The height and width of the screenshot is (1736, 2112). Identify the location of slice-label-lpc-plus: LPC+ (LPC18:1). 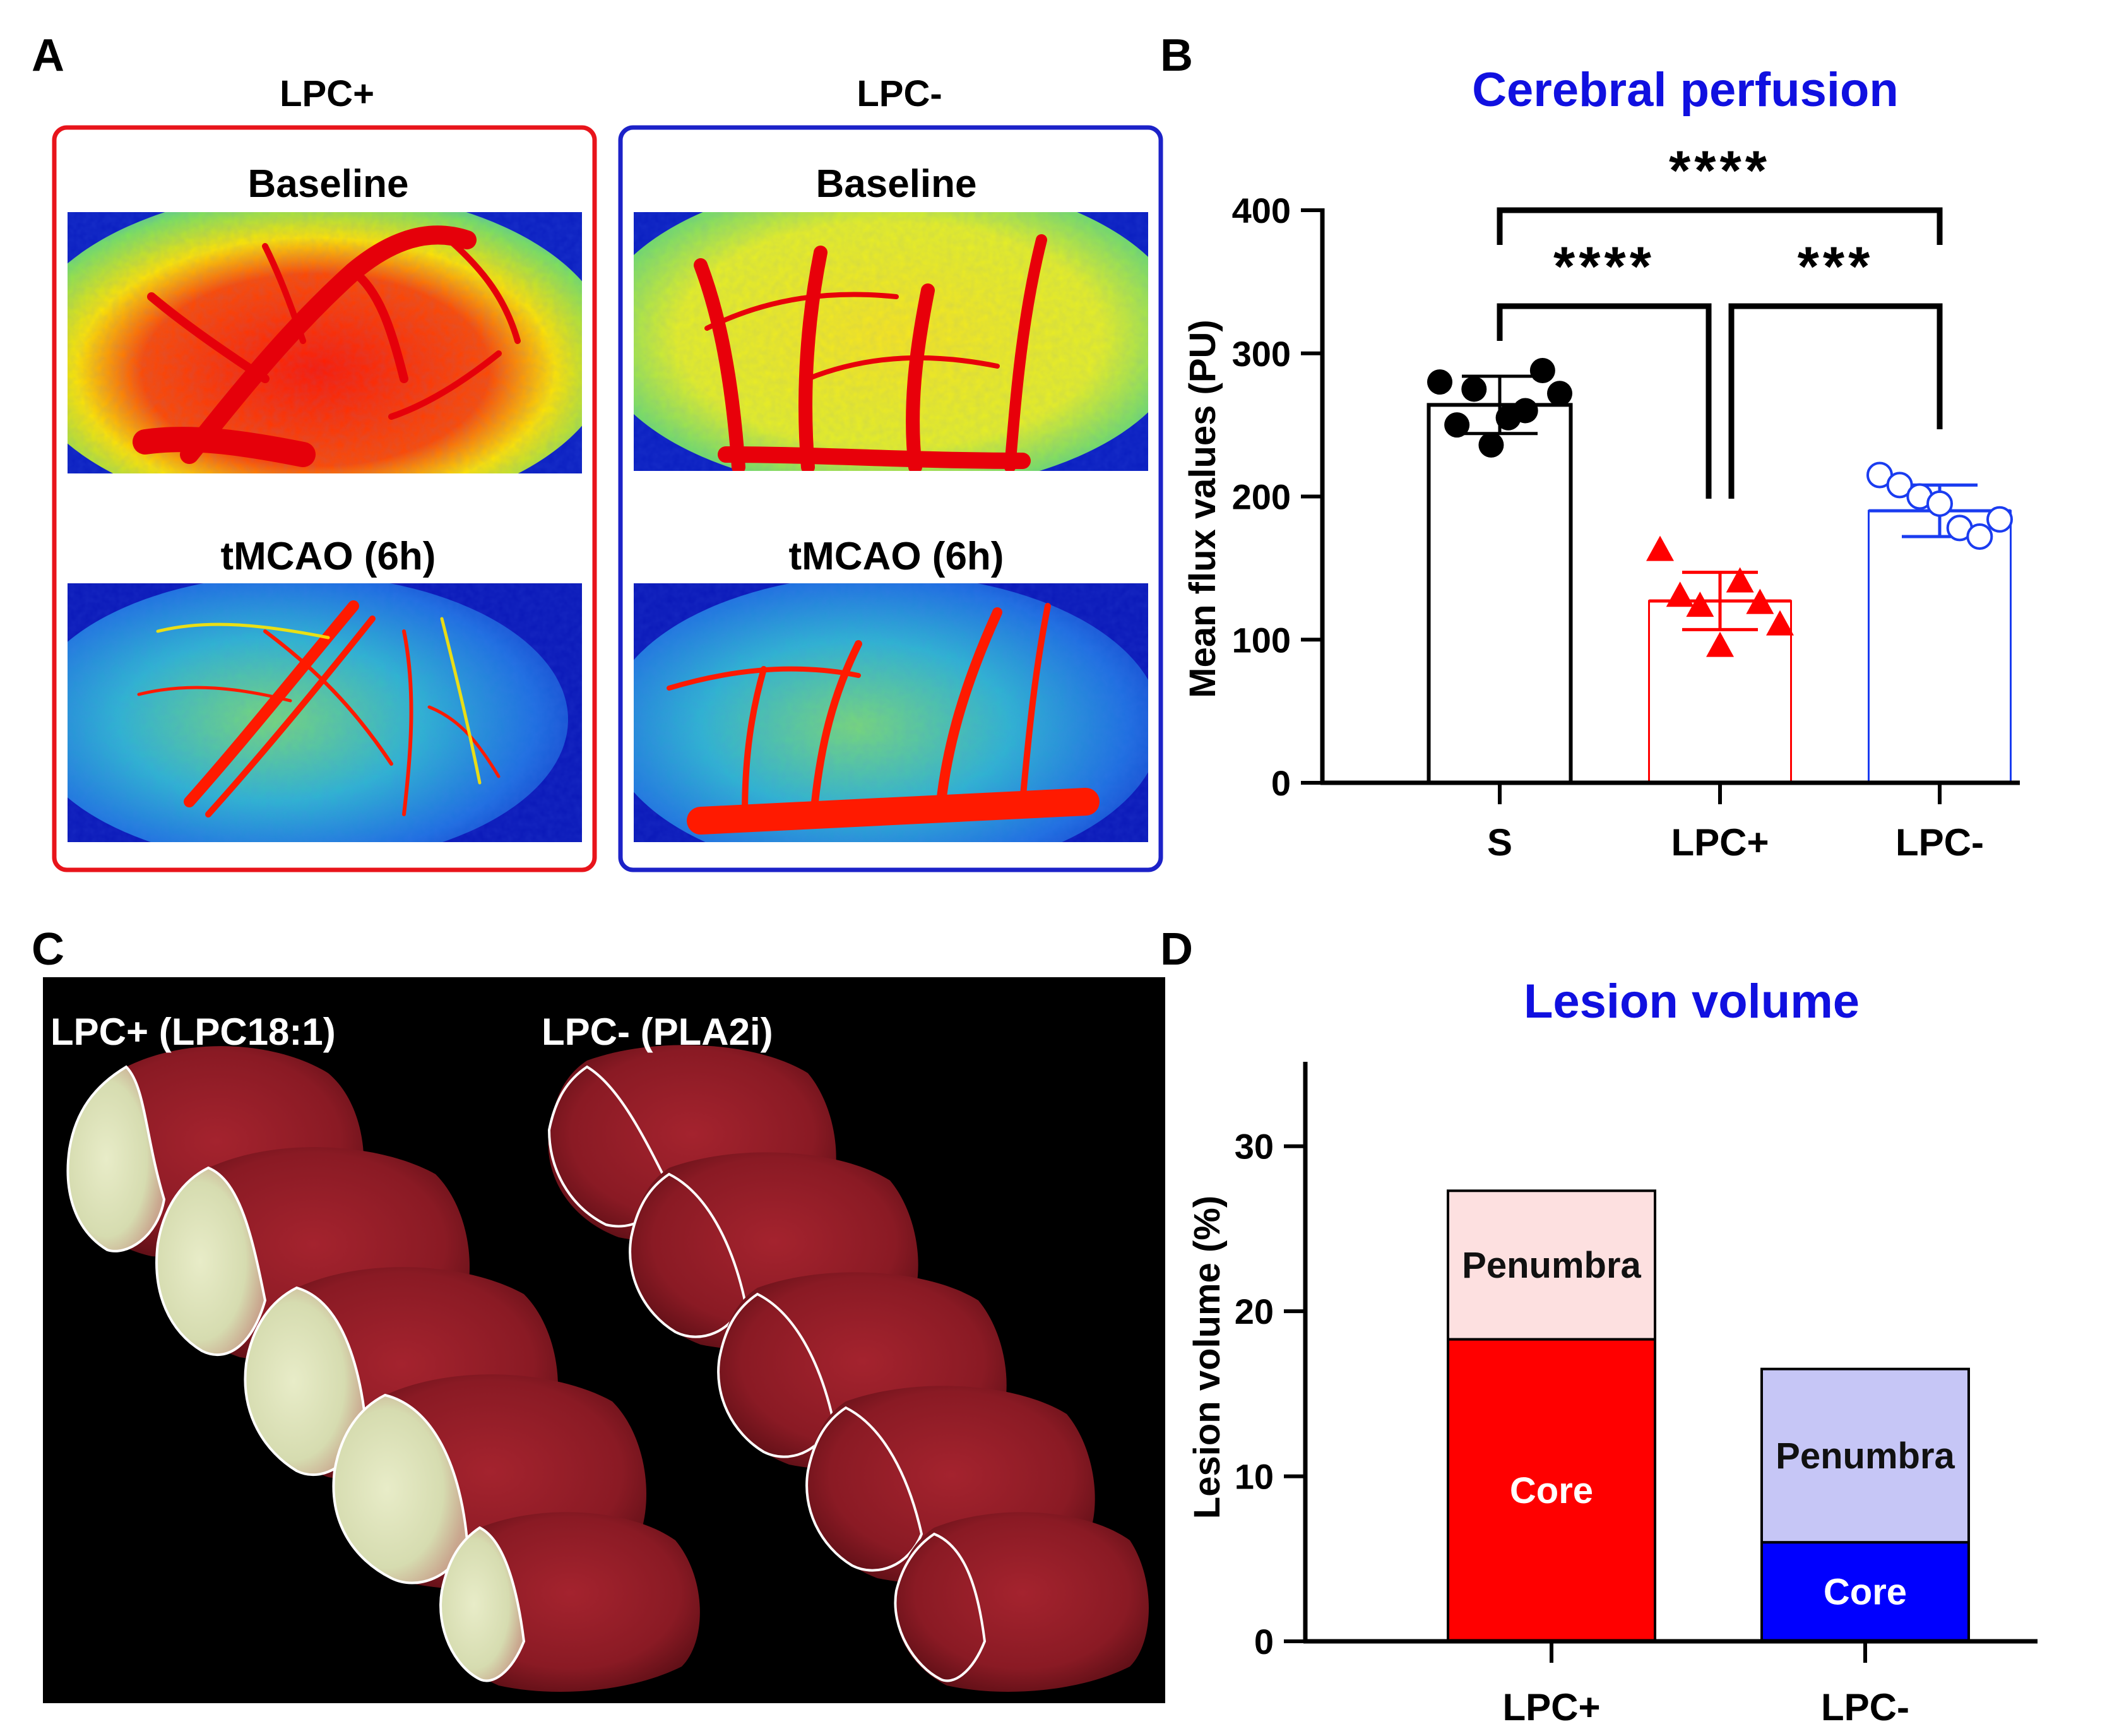
(193, 1032).